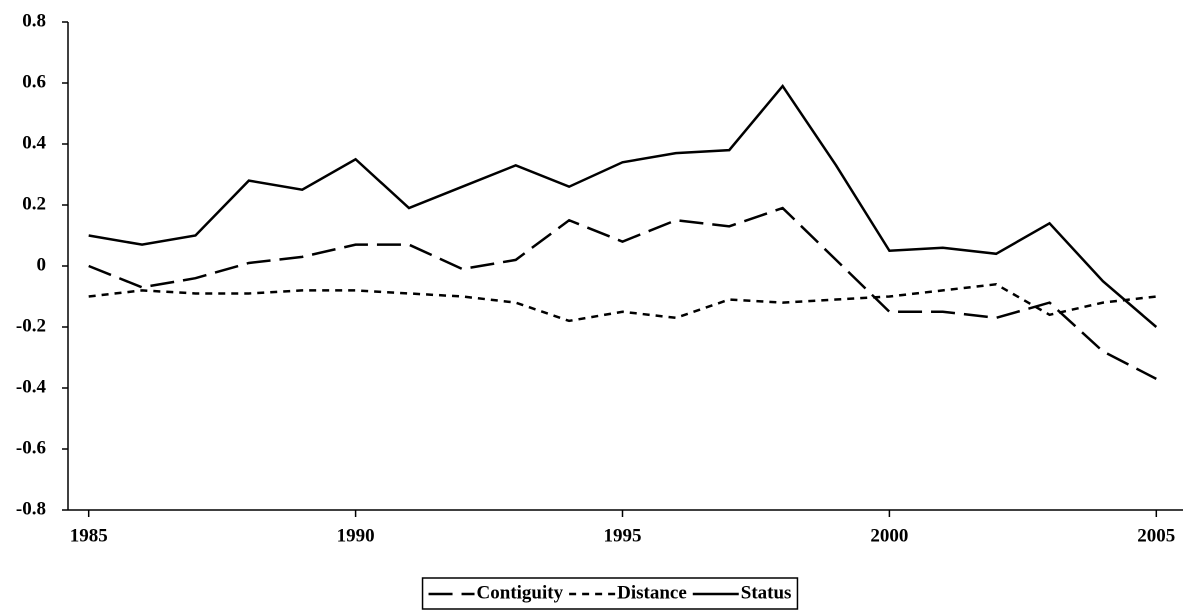 The image size is (1188, 612). I want to click on legend-label: Distance, so click(652, 592).